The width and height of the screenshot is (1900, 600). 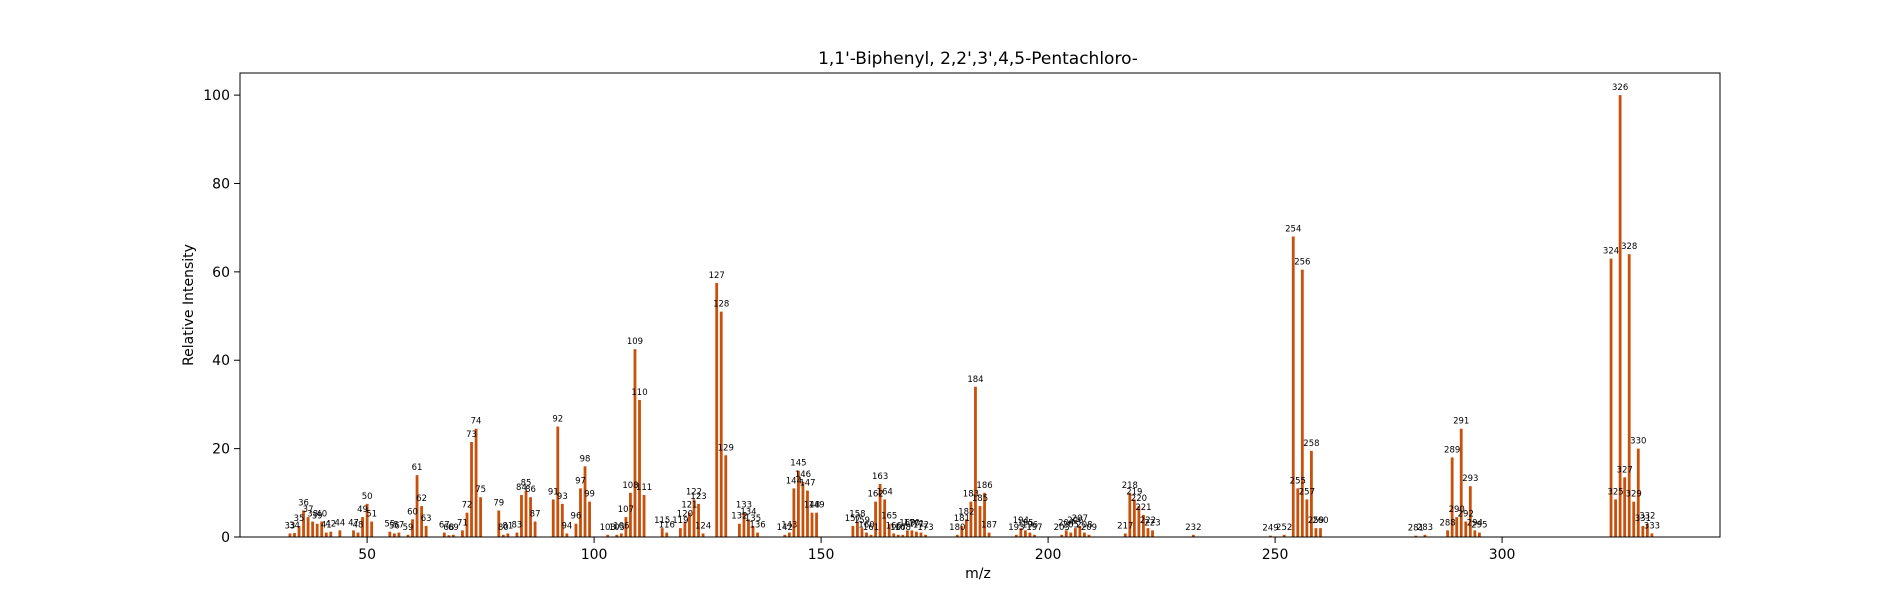 What do you see at coordinates (936, 550) in the screenshot?
I see `x-axis-ticks: 50 100 150 200 250 300` at bounding box center [936, 550].